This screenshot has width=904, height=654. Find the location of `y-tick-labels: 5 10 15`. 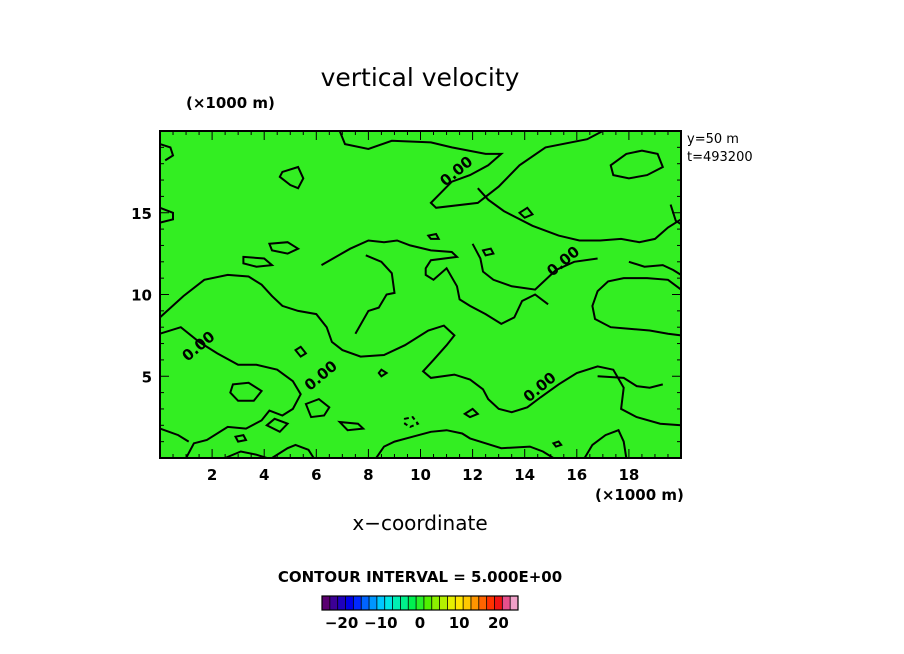

y-tick-labels: 5 10 15 is located at coordinates (141, 296).